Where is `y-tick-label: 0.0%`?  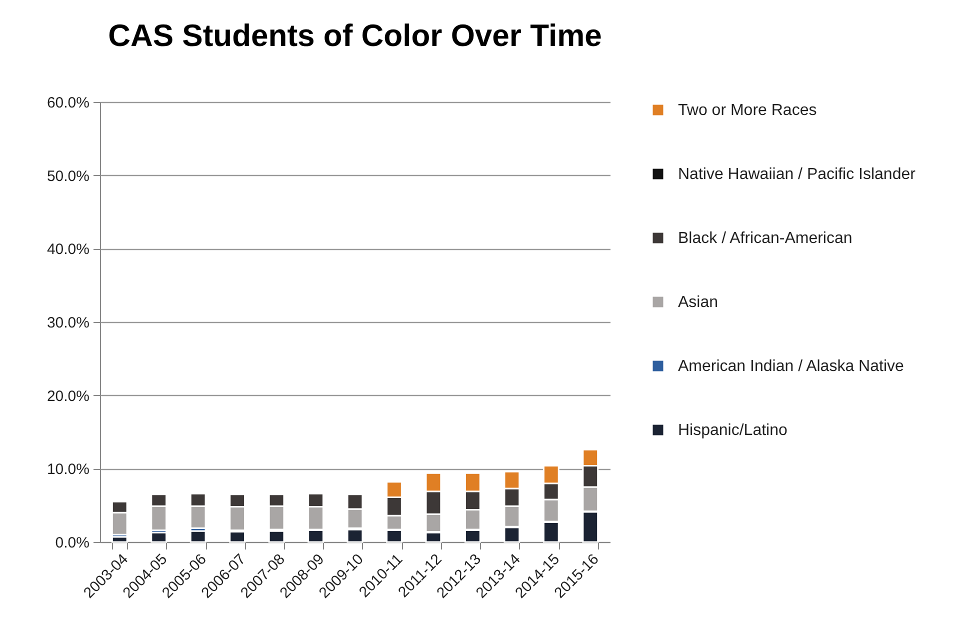
y-tick-label: 0.0% is located at coordinates (72, 543).